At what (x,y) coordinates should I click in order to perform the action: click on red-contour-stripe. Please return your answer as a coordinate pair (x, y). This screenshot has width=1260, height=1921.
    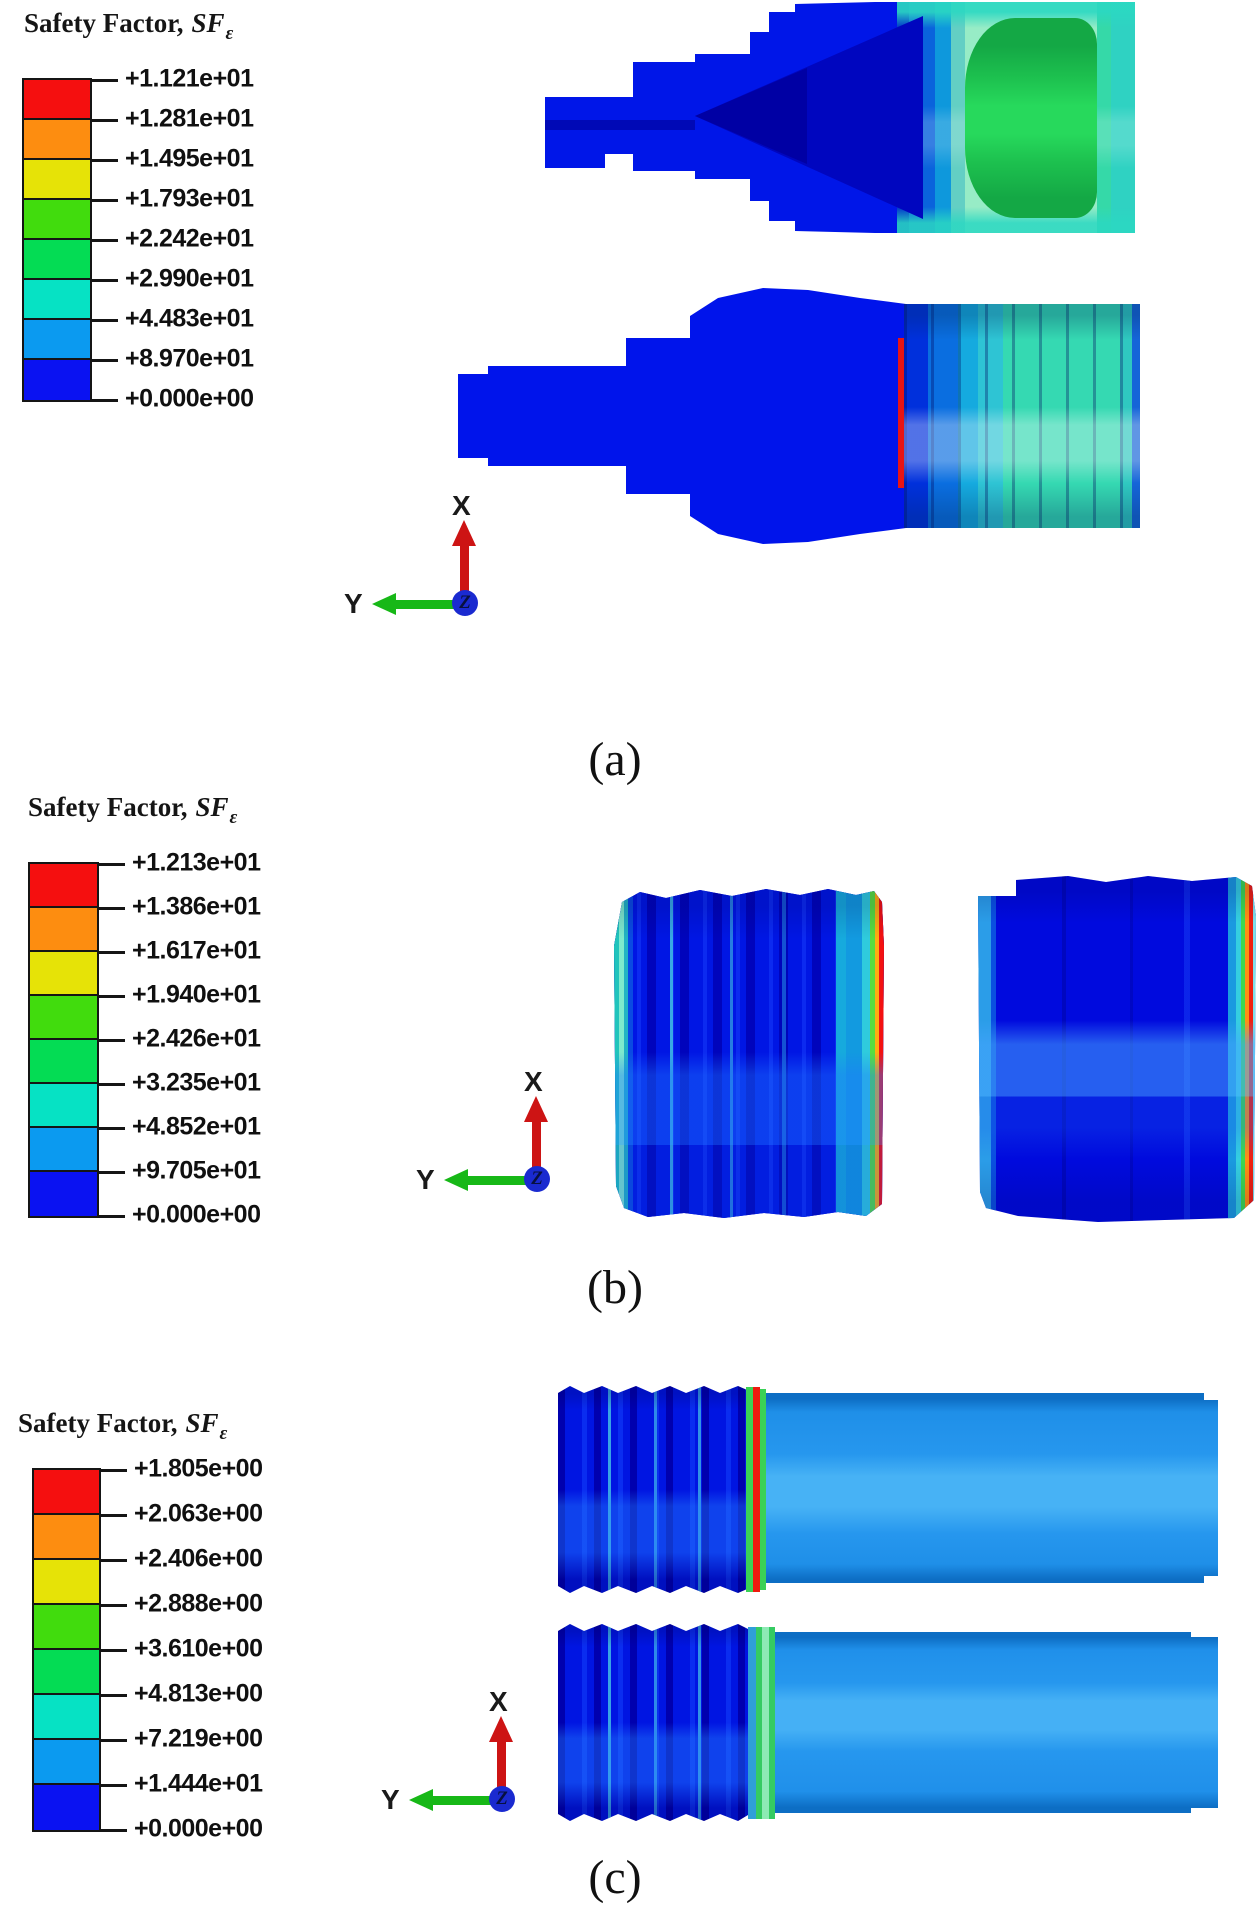
    Looking at the image, I should click on (756, 1489).